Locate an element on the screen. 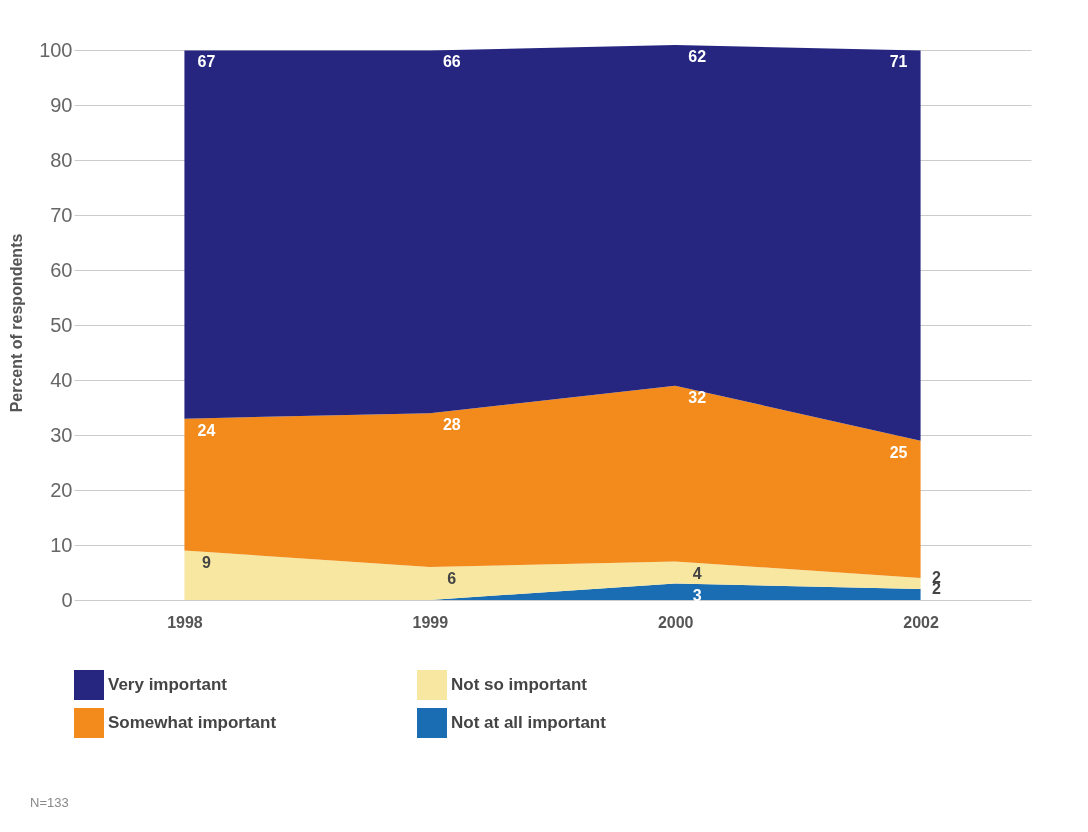 The width and height of the screenshot is (1088, 832). data-label: 28 is located at coordinates (451, 425).